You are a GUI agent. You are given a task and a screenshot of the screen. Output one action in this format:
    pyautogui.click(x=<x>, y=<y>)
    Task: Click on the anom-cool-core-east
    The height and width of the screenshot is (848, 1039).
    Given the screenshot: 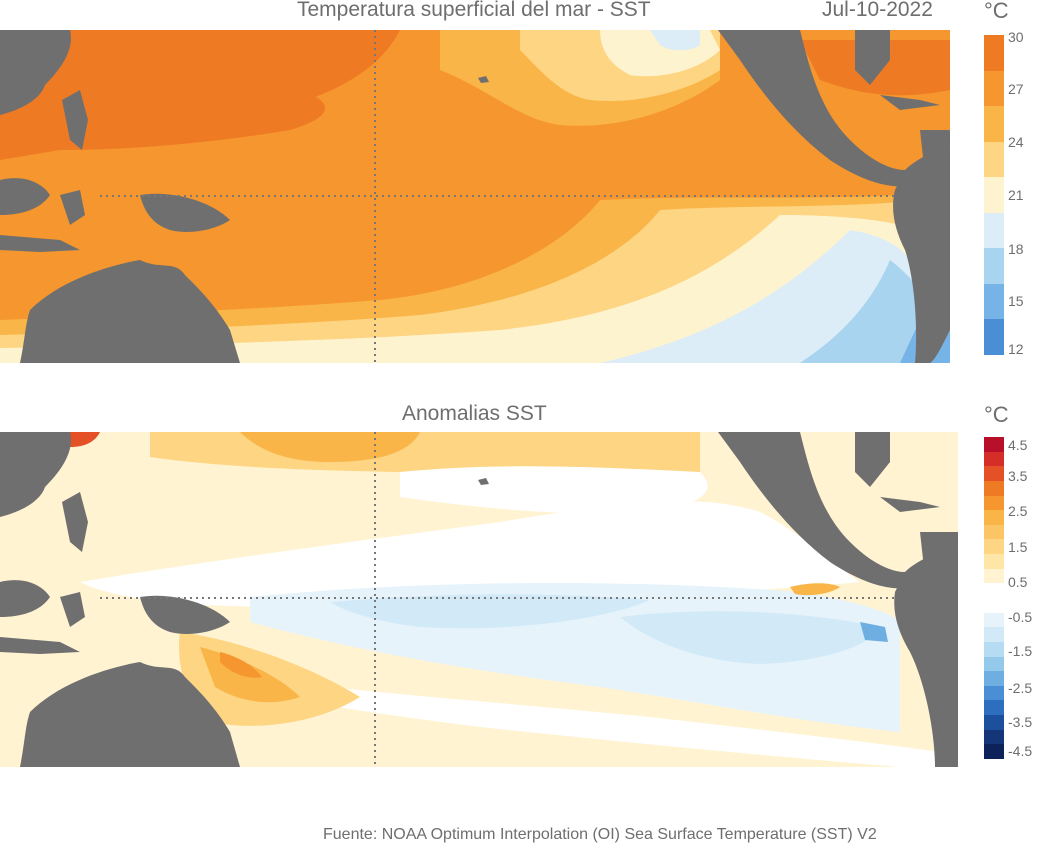 What is the action you would take?
    pyautogui.click(x=750, y=637)
    